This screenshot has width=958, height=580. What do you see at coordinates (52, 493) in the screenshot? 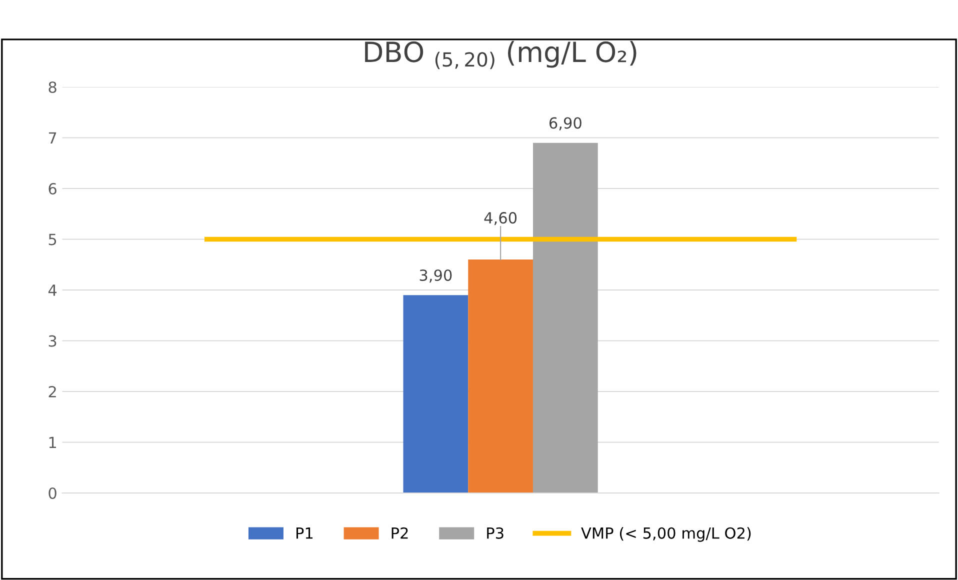
I see `y-tick-label: 0` at bounding box center [52, 493].